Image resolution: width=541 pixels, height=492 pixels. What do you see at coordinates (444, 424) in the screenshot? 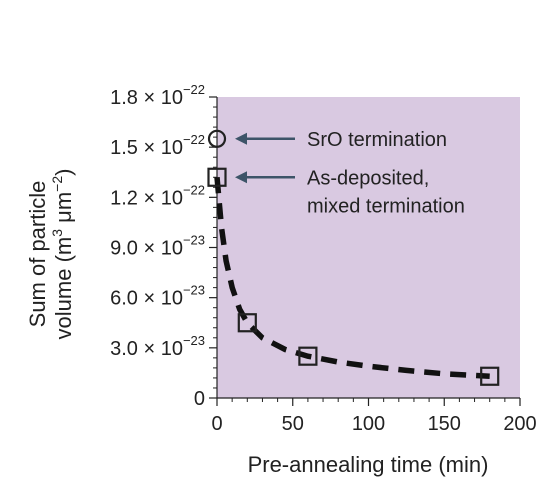
I see `x-tick-label: 150` at bounding box center [444, 424].